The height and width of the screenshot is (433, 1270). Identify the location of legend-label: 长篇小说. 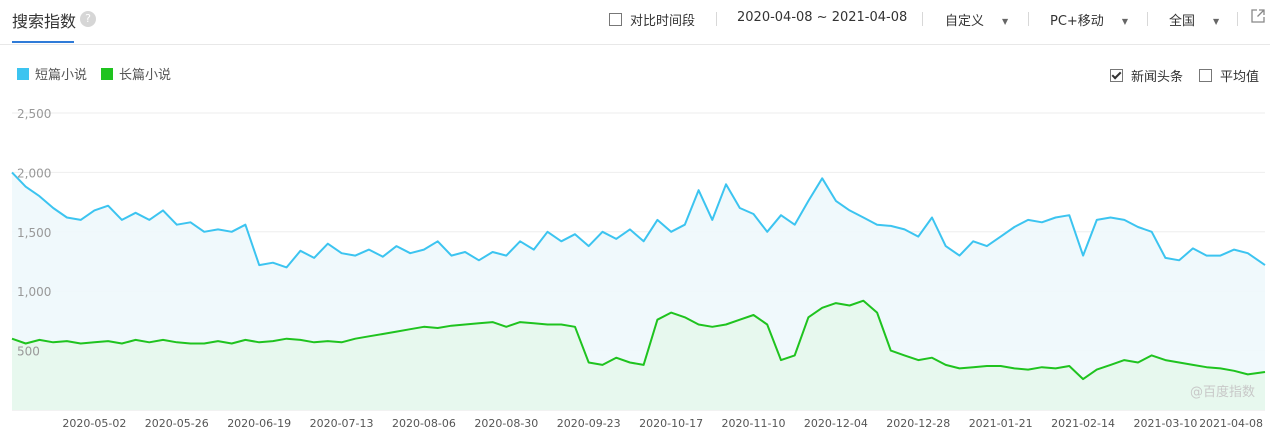
(145, 75).